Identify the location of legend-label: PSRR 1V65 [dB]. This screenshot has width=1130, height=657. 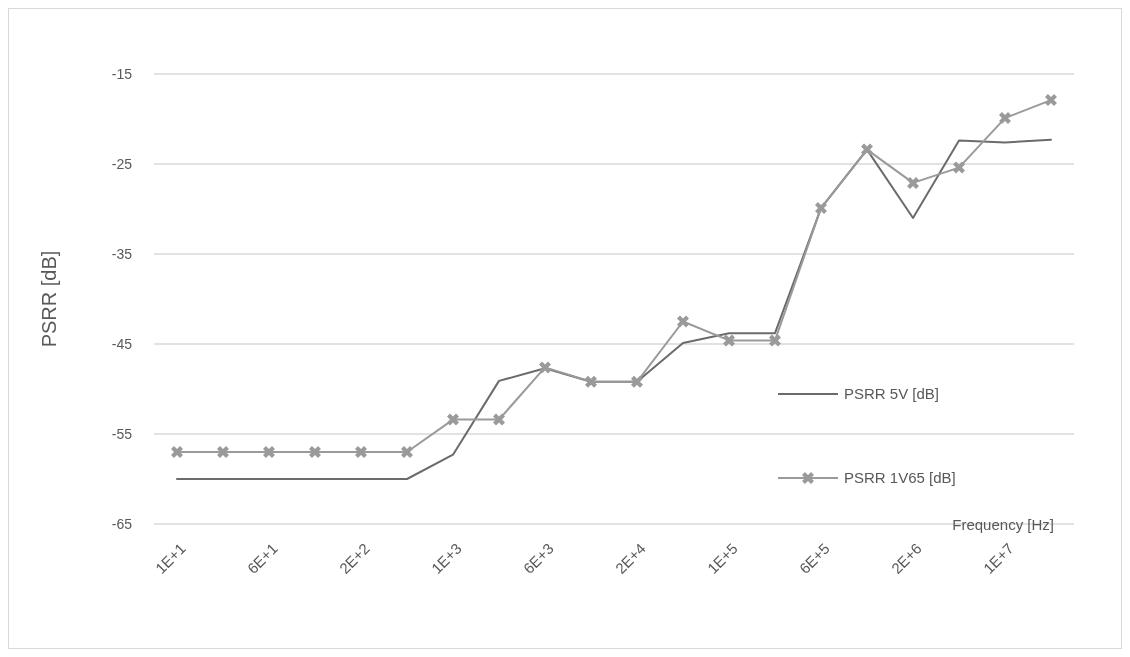
(900, 478).